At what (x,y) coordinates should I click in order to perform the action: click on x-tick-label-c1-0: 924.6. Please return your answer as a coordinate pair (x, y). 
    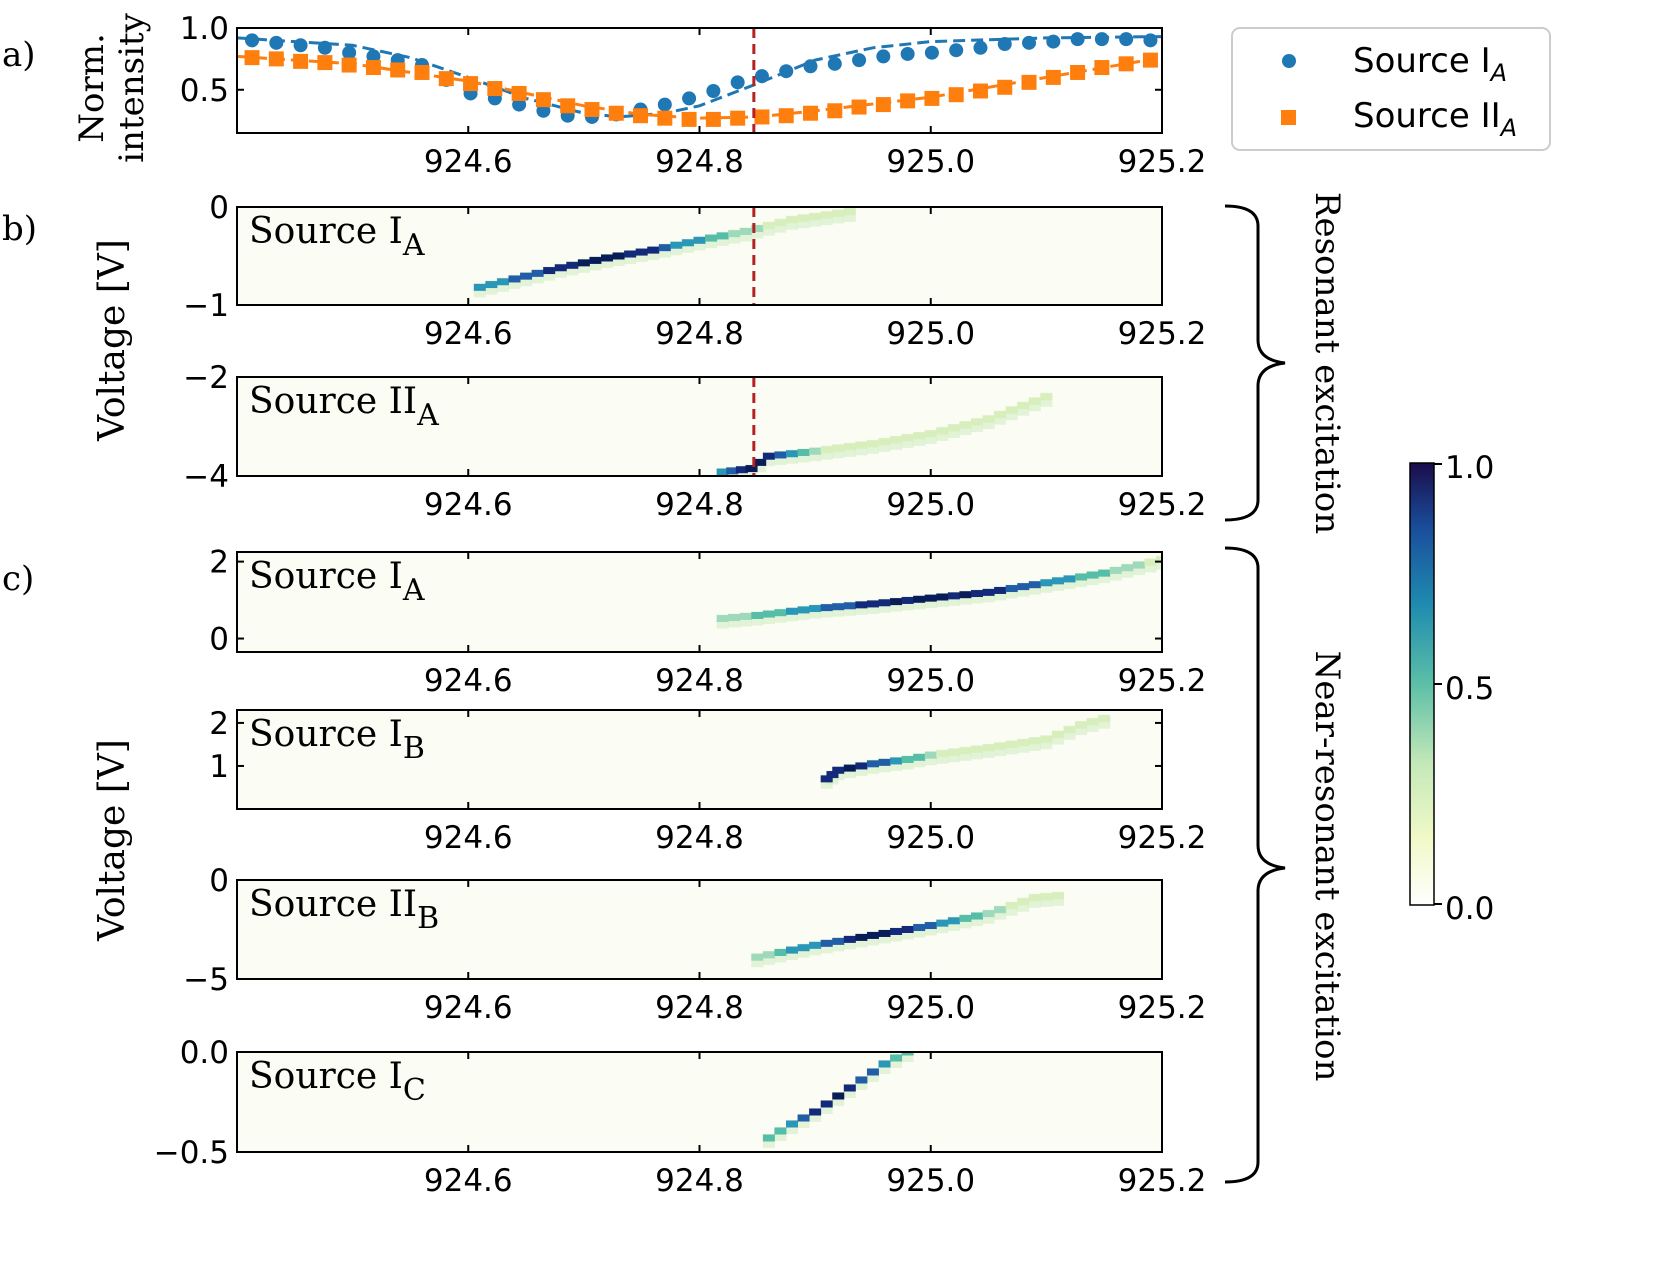
    Looking at the image, I should click on (468, 681).